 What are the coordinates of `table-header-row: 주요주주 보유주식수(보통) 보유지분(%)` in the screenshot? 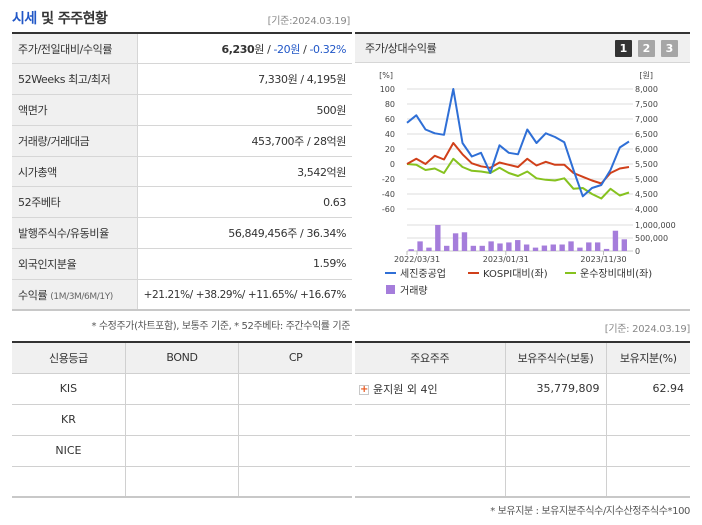 It's located at (522, 358).